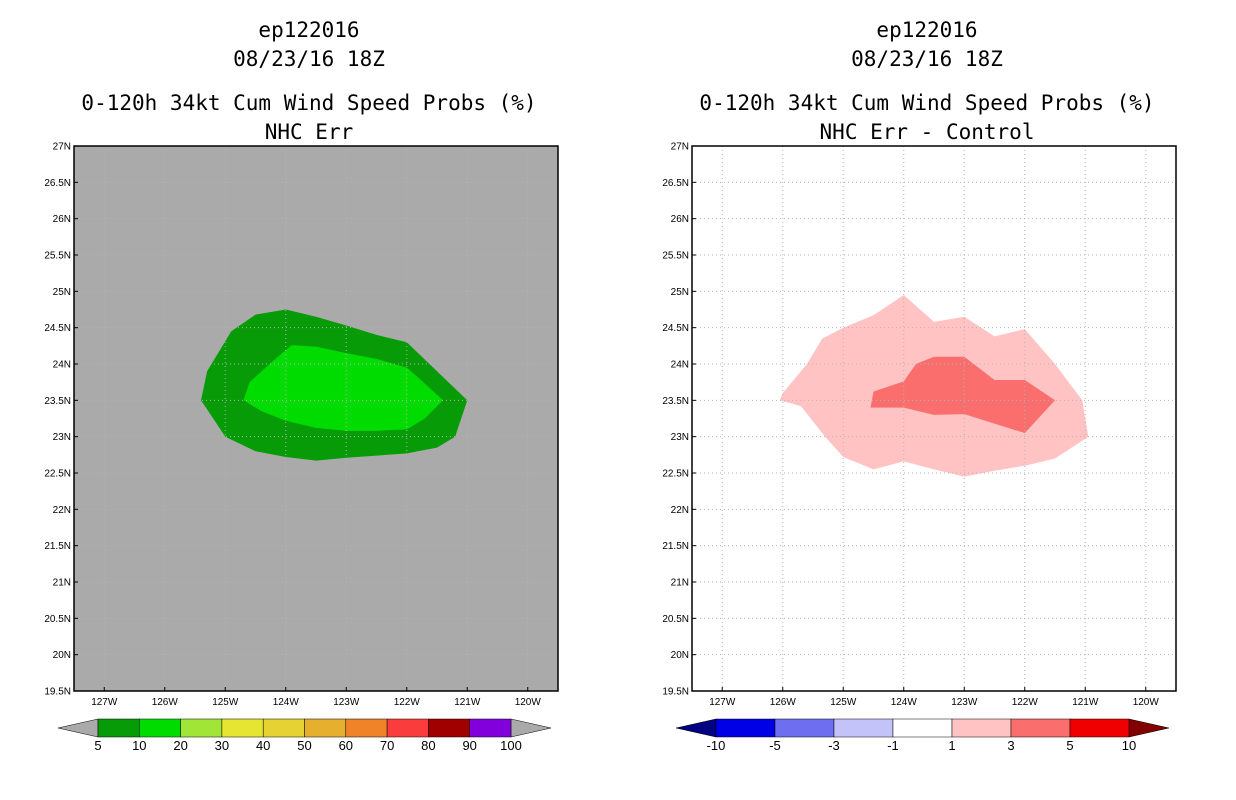 The image size is (1236, 800). Describe the element at coordinates (775, 745) in the screenshot. I see `colorbar-label: -5` at that location.